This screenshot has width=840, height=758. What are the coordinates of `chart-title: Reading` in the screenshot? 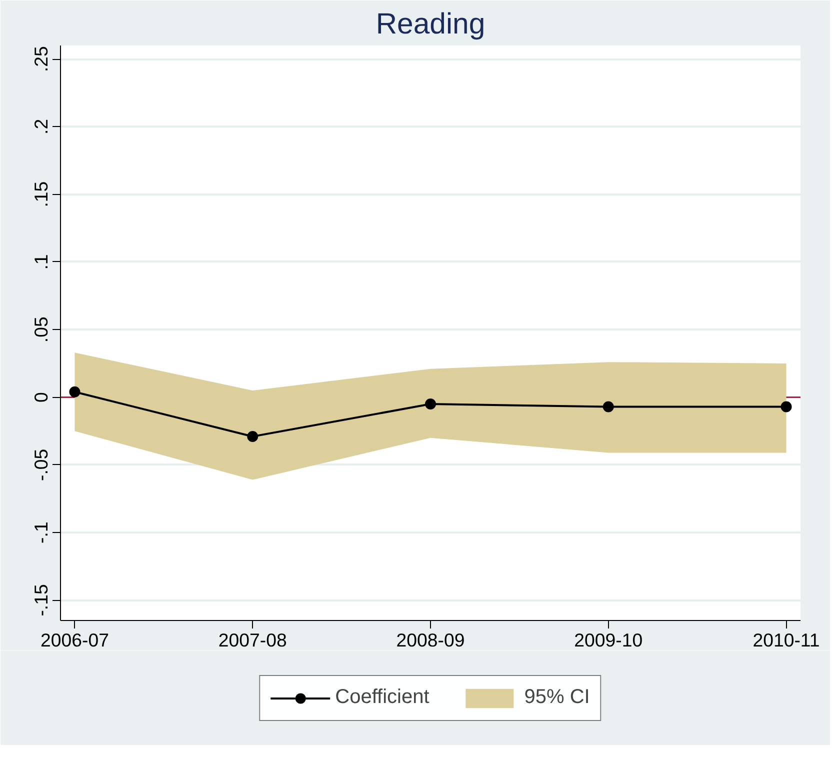 It's located at (431, 24).